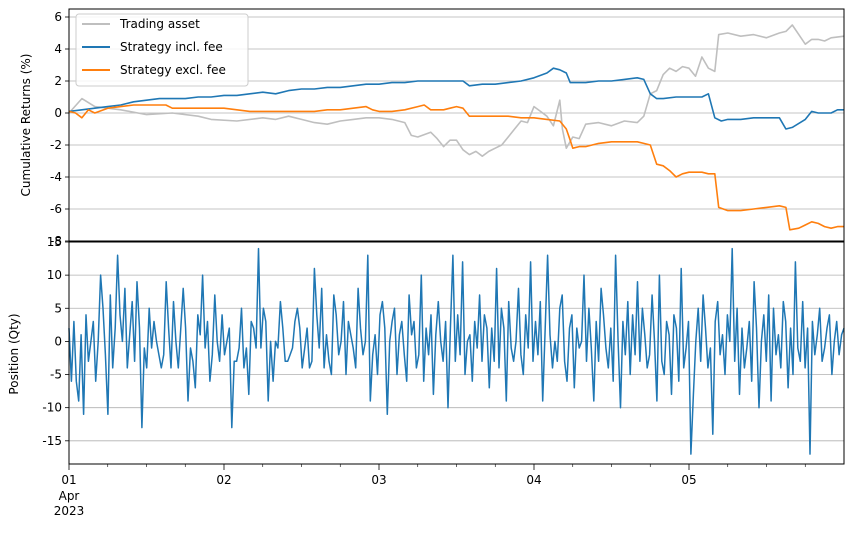 This screenshot has width=853, height=542. Describe the element at coordinates (52, 408) in the screenshot. I see `position-y-tick-label: -10` at that location.